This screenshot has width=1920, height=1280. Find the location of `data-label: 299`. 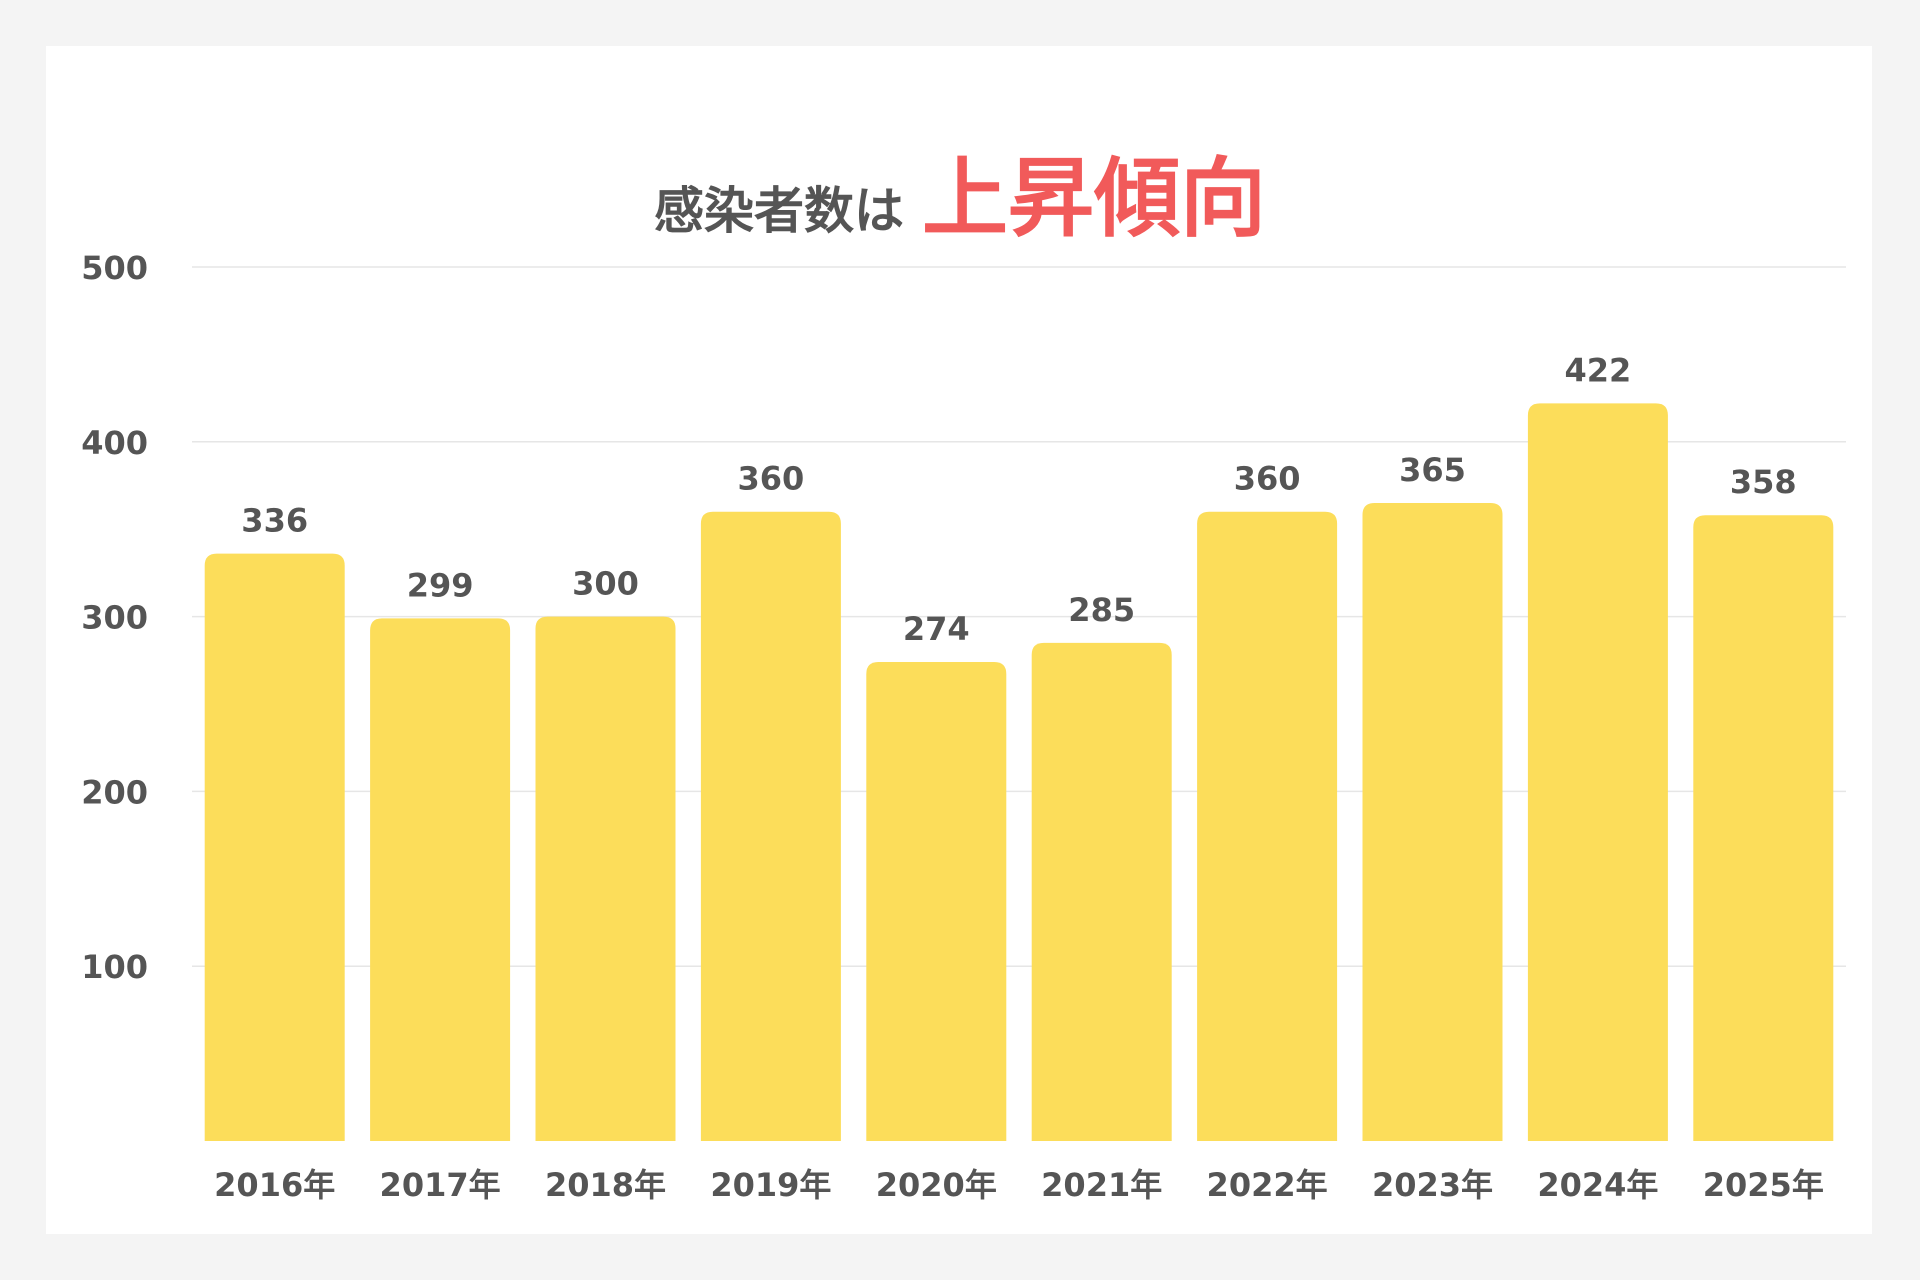

data-label: 299 is located at coordinates (440, 585).